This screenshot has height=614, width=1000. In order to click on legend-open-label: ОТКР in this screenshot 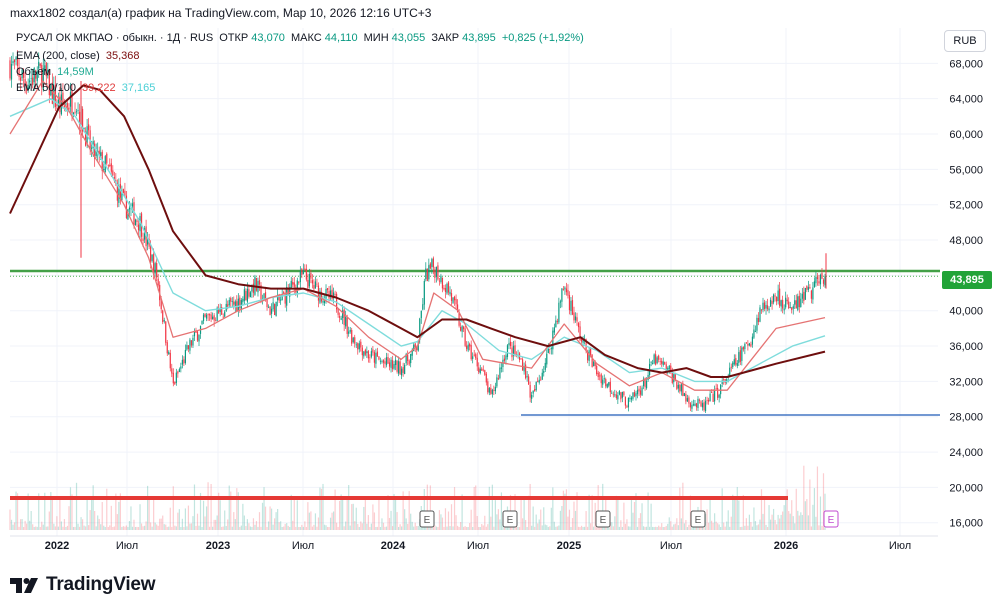, I will do `click(234, 38)`.